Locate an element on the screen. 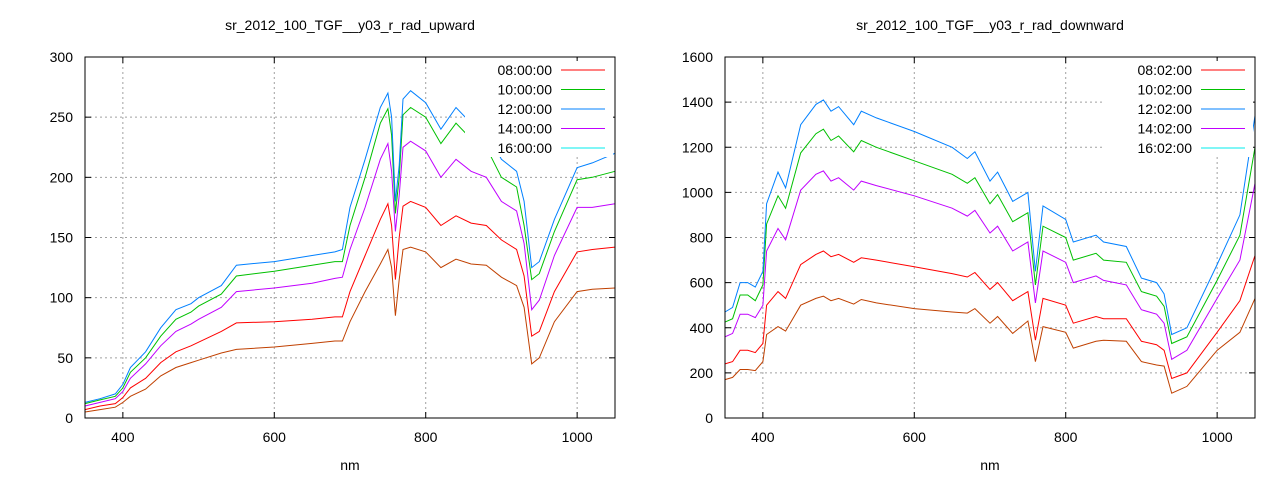 This screenshot has width=1280, height=485. legend-label: 12:00:00 is located at coordinates (525, 109).